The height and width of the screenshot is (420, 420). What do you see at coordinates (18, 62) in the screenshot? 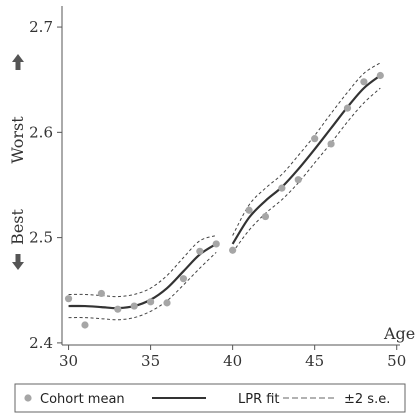
I see `arrow-up-icon` at bounding box center [18, 62].